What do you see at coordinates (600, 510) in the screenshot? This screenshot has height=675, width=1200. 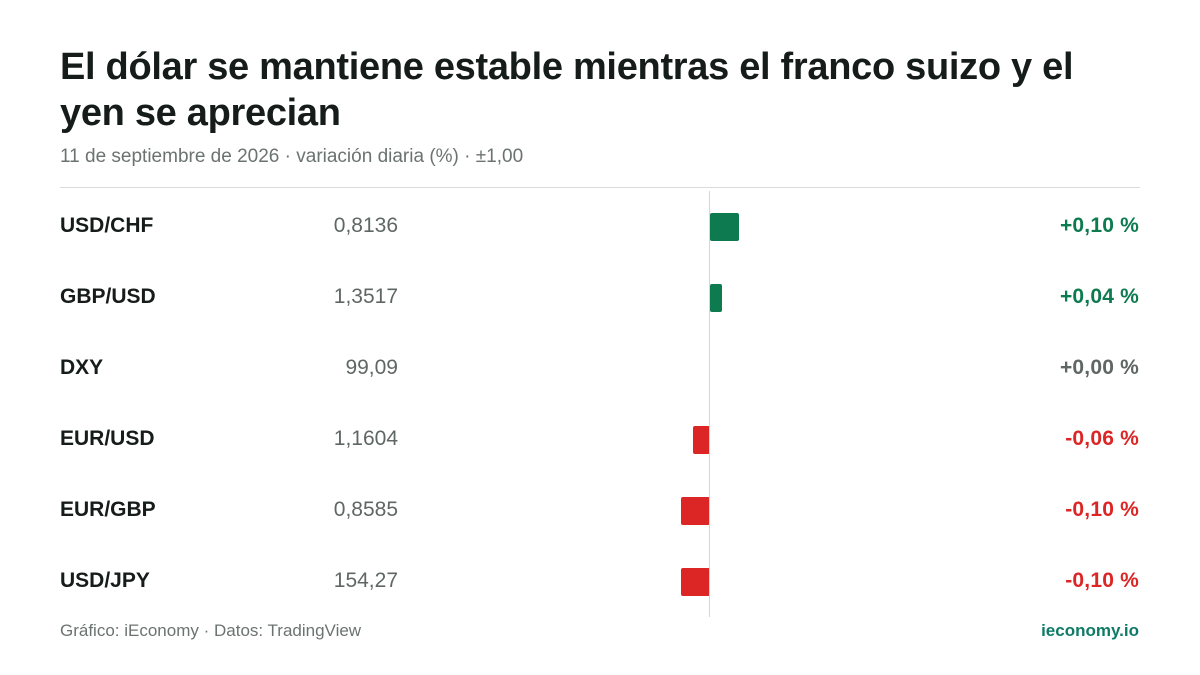 I see `table-row: EUR/GBP 0,8585 -0,10 %` at bounding box center [600, 510].